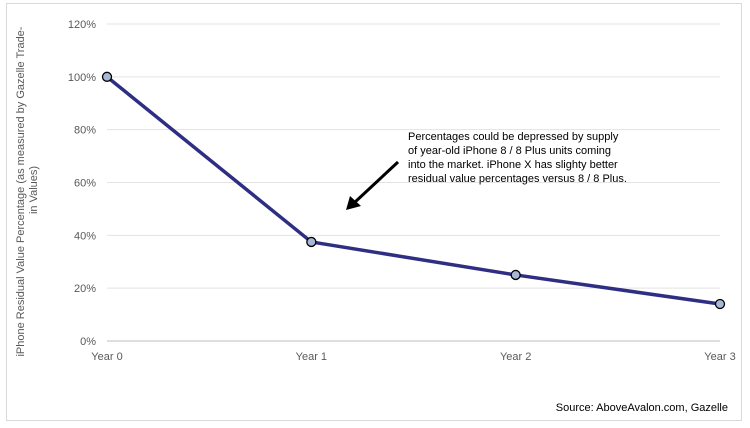 This screenshot has width=750, height=428. I want to click on y-tick-label: 0%, so click(88, 342).